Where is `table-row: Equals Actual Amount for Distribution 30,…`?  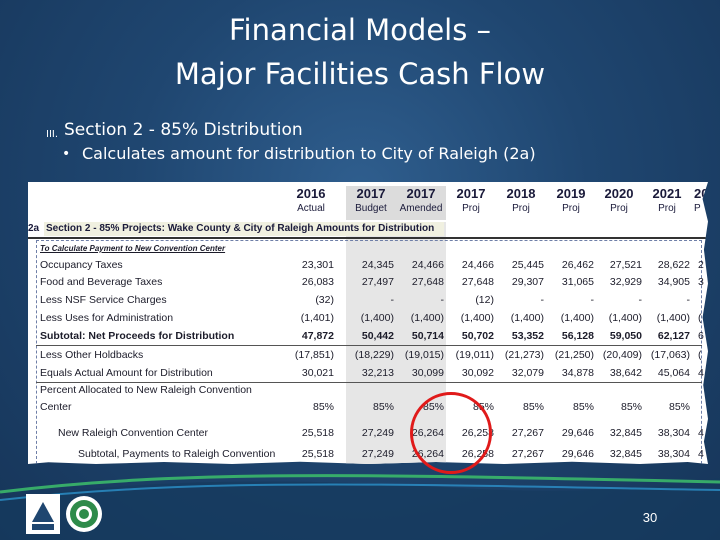 table-row: Equals Actual Amount for Distribution 30,… is located at coordinates (368, 373).